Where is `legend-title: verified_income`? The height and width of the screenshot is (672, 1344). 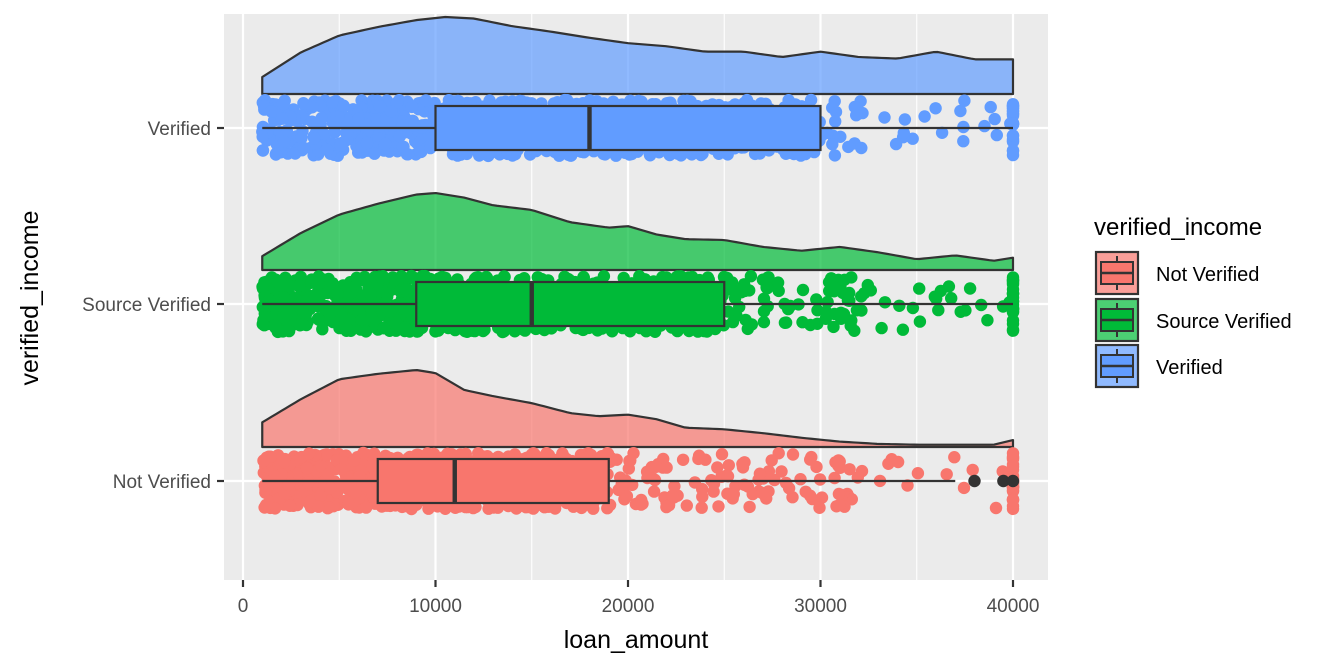 legend-title: verified_income is located at coordinates (1178, 227).